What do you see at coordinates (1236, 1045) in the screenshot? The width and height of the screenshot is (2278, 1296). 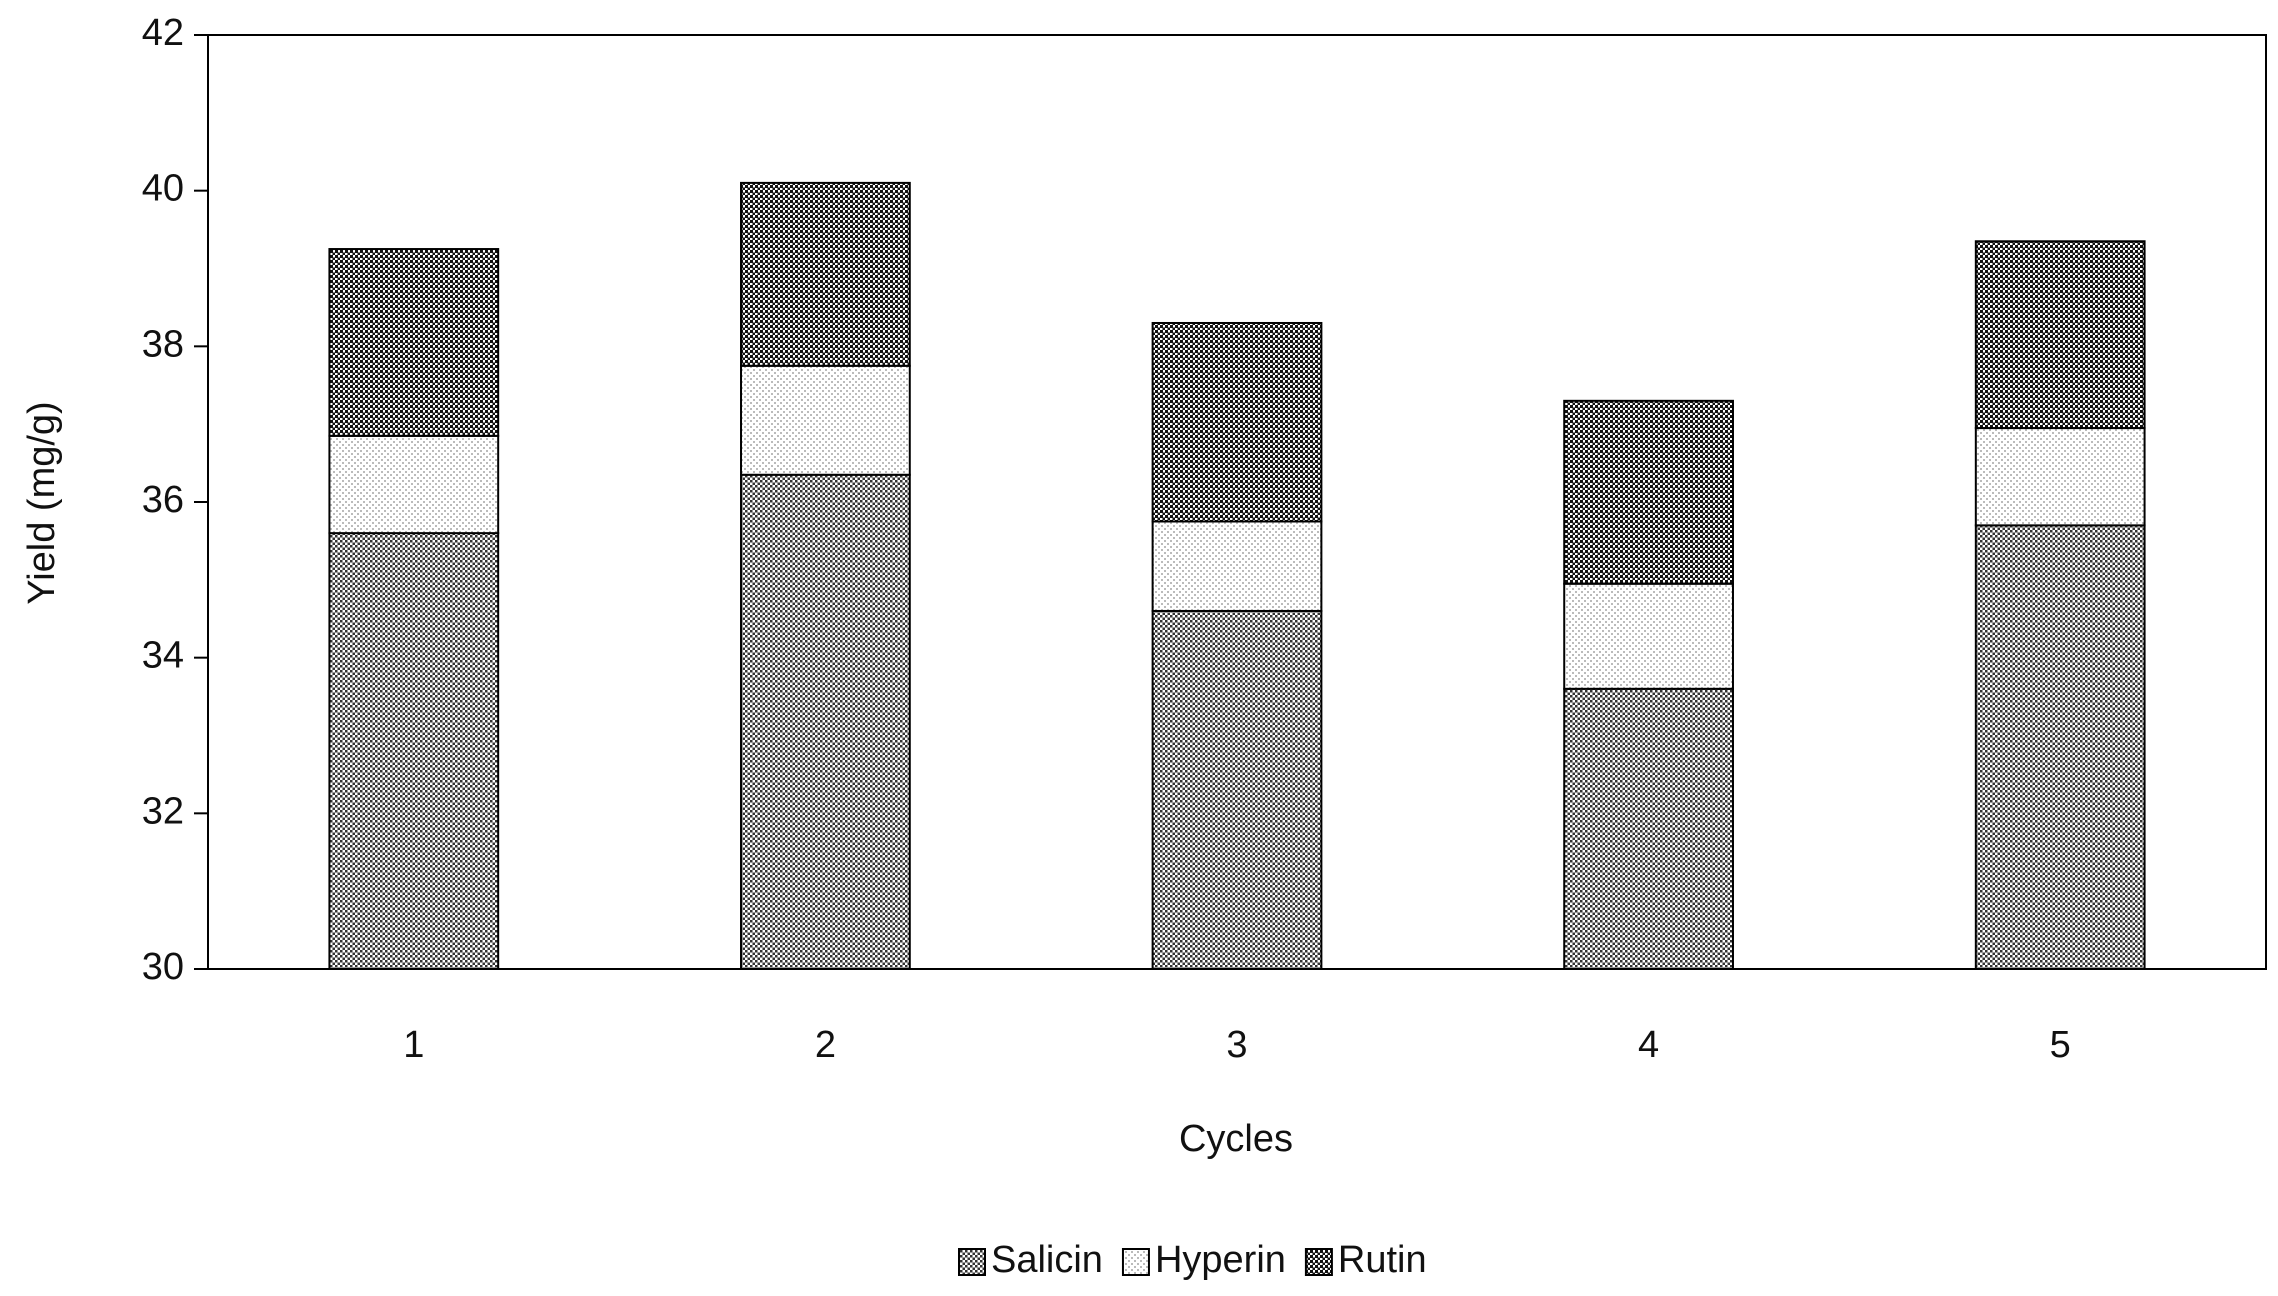 I see `x-tick-label: 3` at bounding box center [1236, 1045].